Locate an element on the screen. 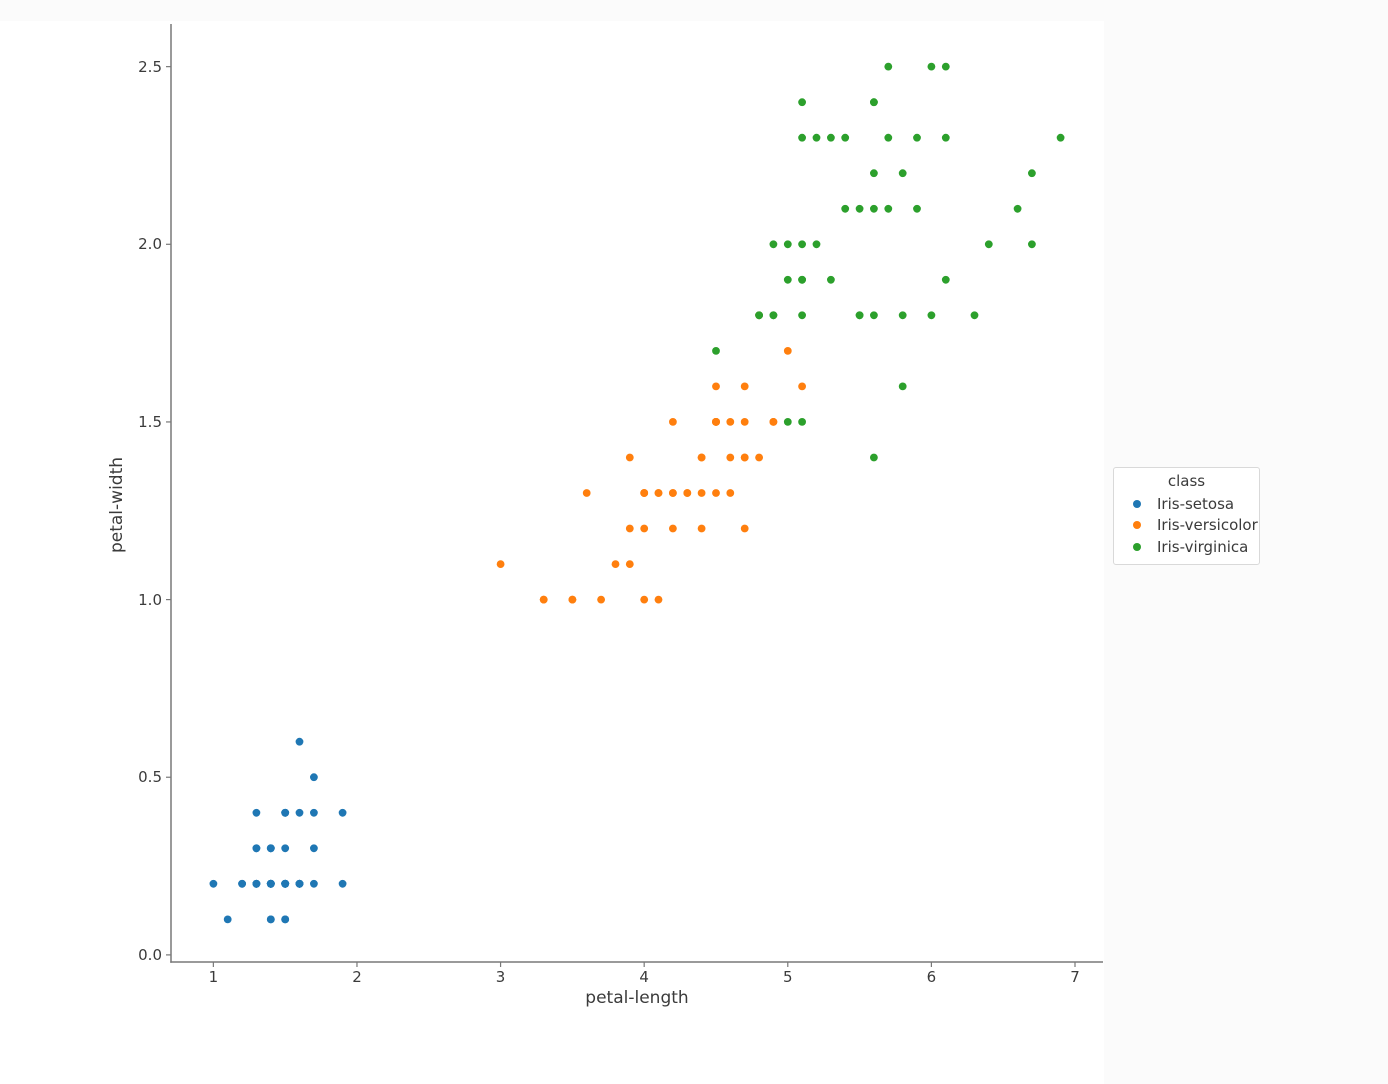 The height and width of the screenshot is (1084, 1388). y-axis-label: petal-width is located at coordinates (117, 505).